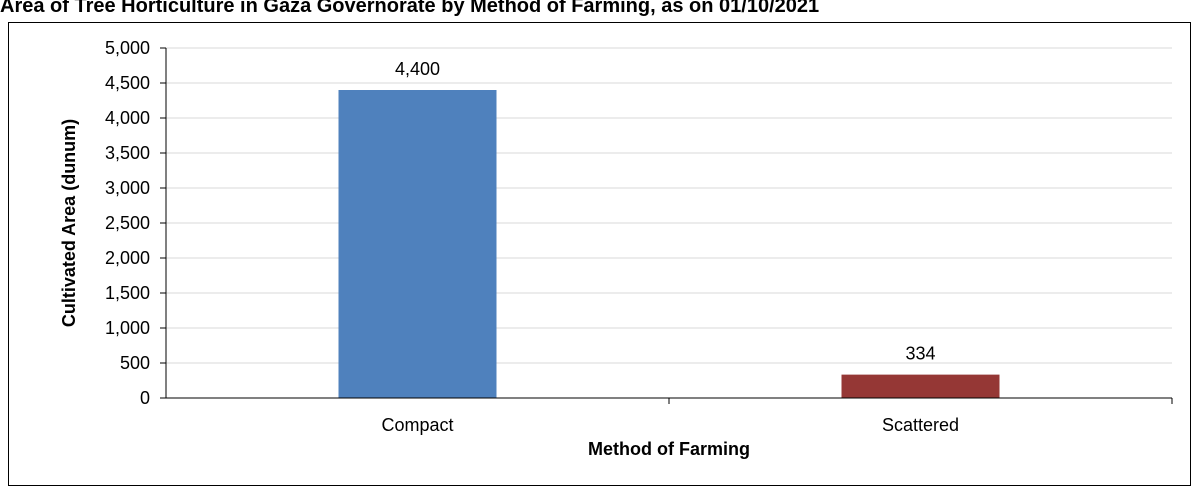 Image resolution: width=1192 pixels, height=488 pixels. What do you see at coordinates (920, 386) in the screenshot?
I see `bar-scattered` at bounding box center [920, 386].